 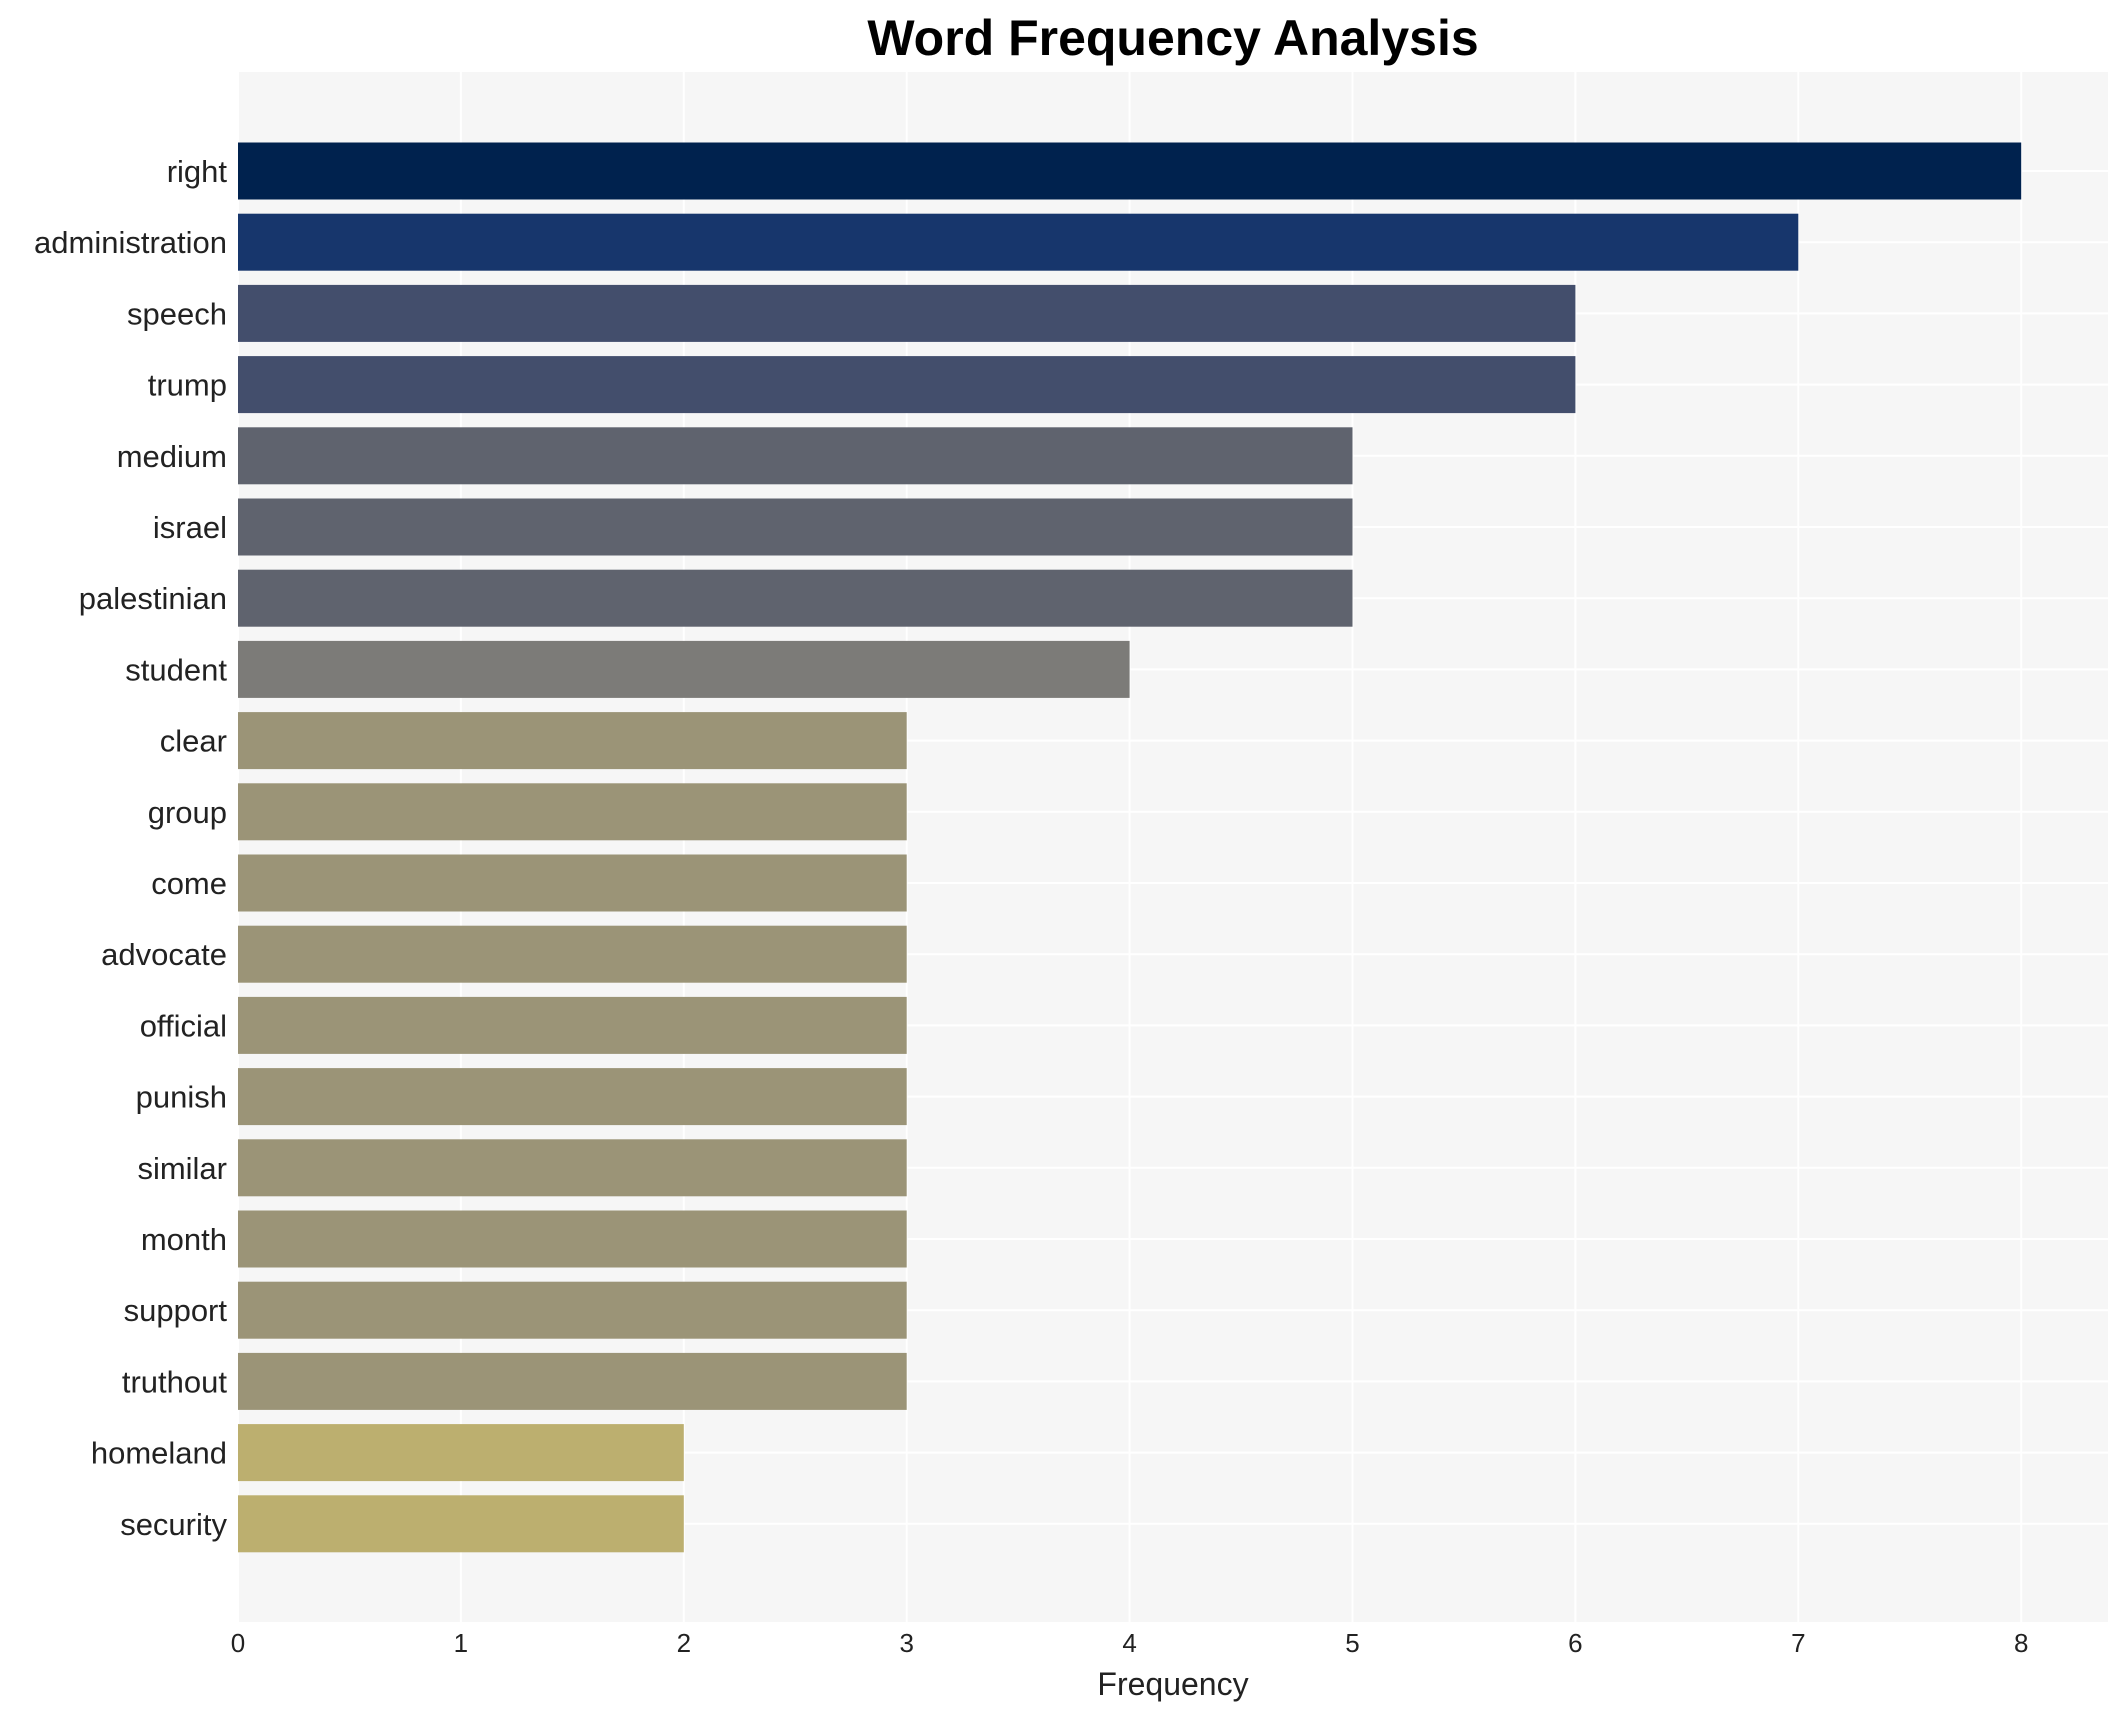 I want to click on bar-clear, so click(x=572, y=741).